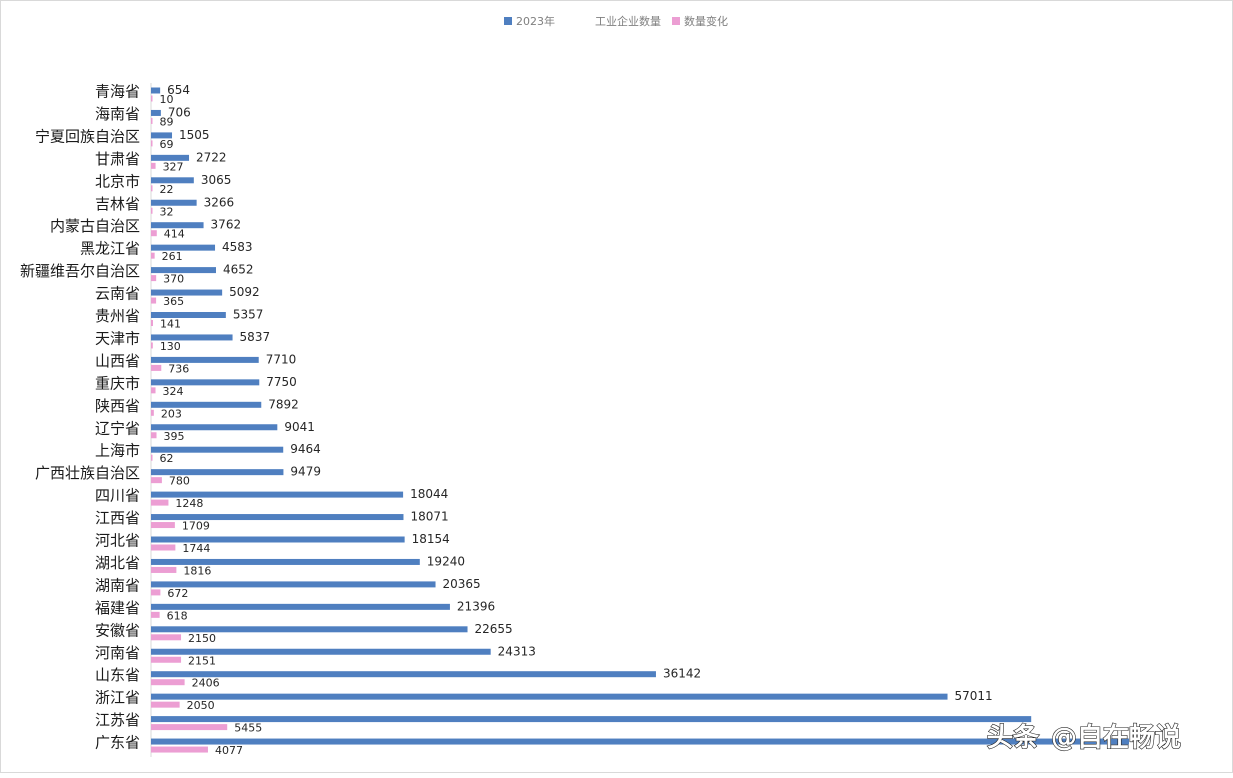  Describe the element at coordinates (80, 271) in the screenshot. I see `category-label: 新疆维吾尔自治区` at that location.